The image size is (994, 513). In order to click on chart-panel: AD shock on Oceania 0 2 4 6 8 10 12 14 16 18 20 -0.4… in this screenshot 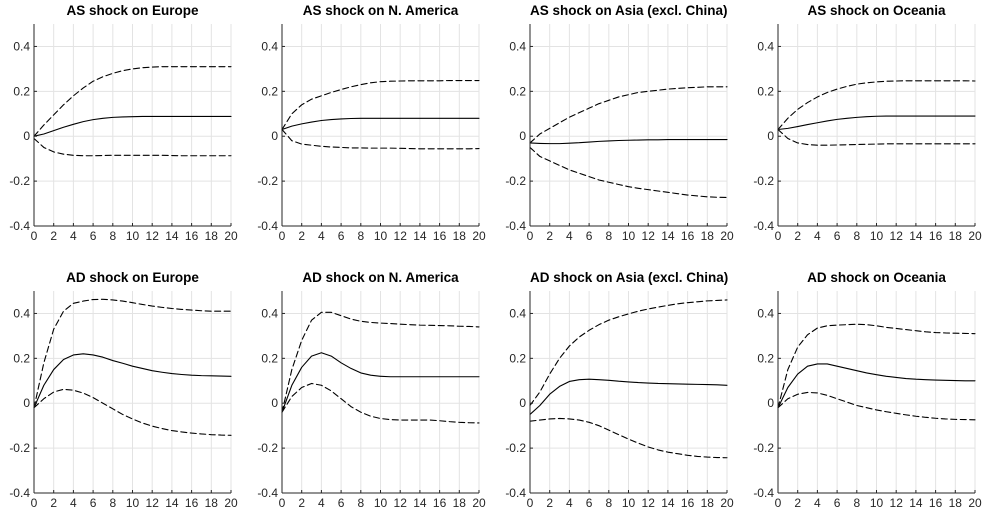, I will do `click(863, 388)`.